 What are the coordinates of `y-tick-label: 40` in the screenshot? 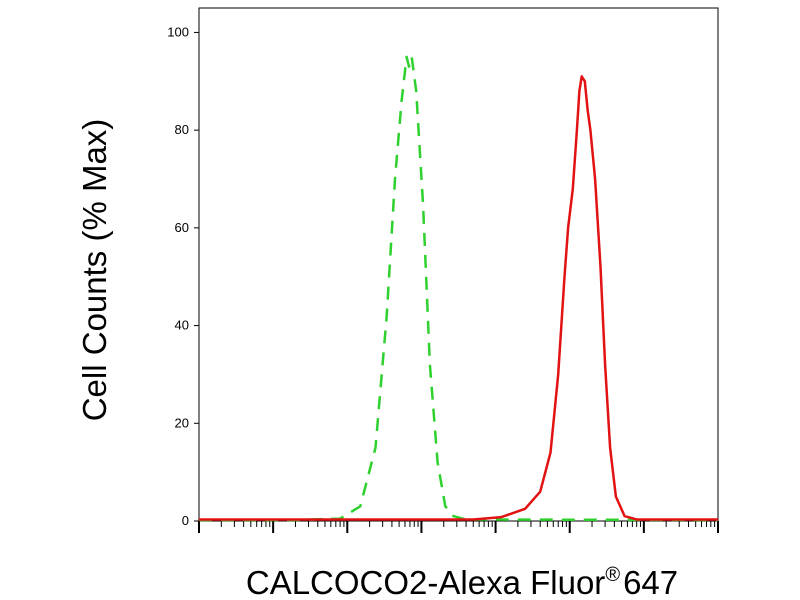 It's located at (182, 325).